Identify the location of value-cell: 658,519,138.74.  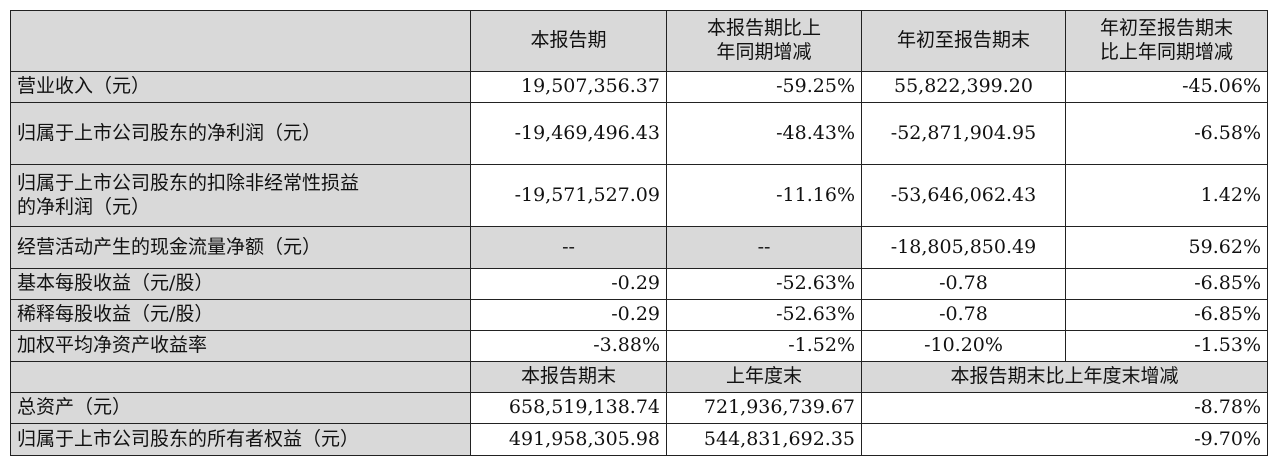
(568, 408).